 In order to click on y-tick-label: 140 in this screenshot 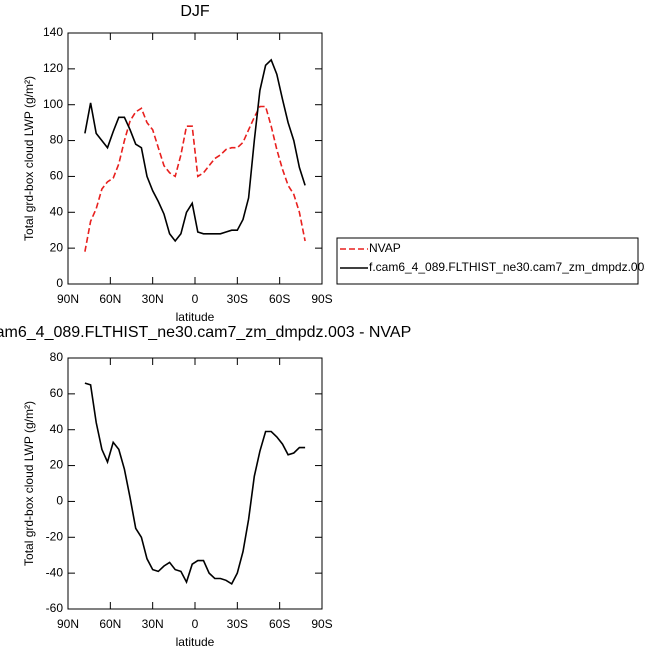, I will do `click(53, 32)`.